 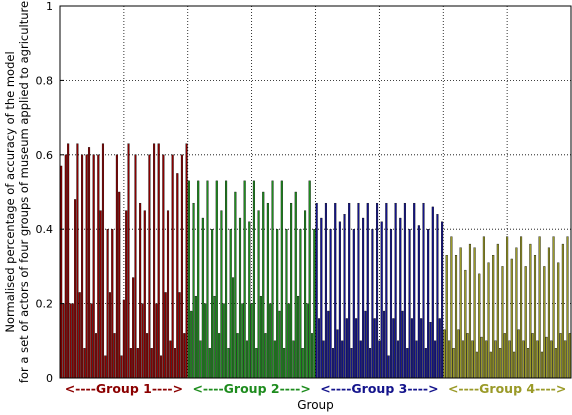 I want to click on group-label-4: <----Group 4---->, so click(x=507, y=388).